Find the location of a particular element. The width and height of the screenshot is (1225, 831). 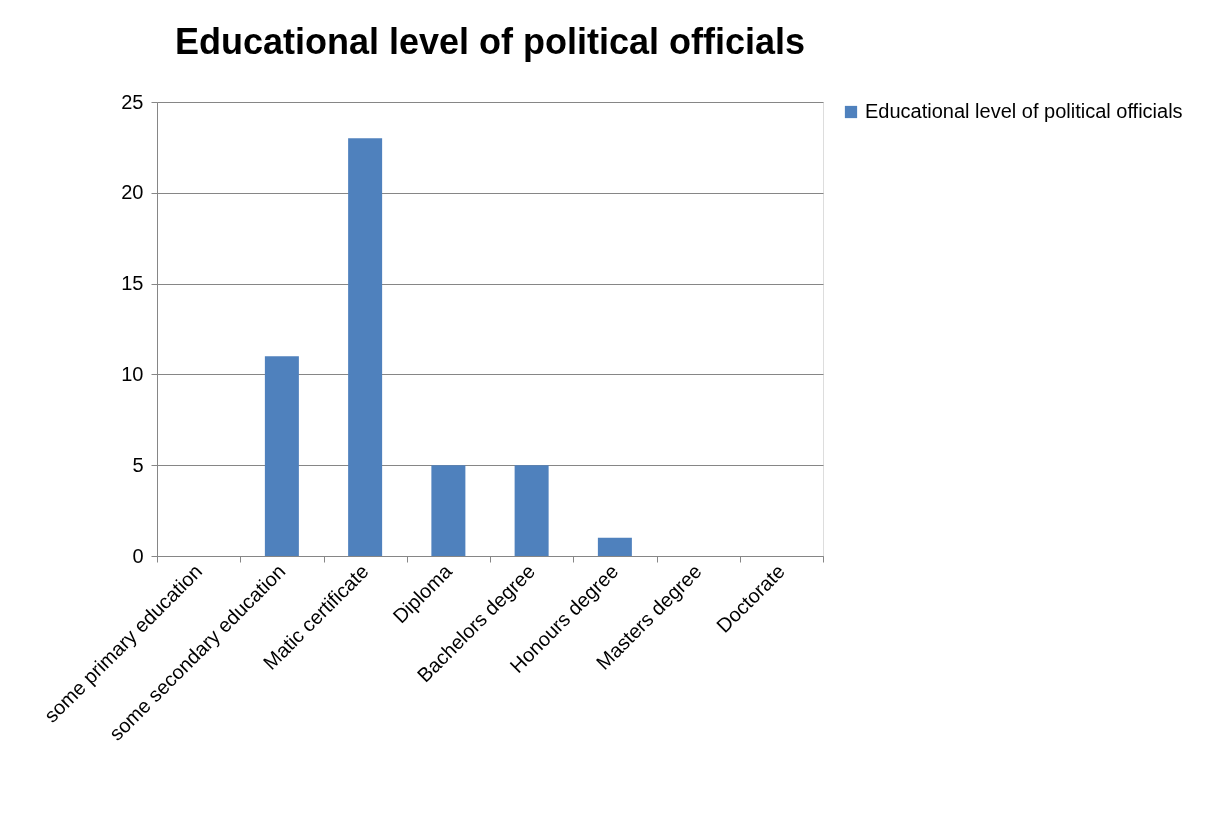

legend-label: Educational level of political officials is located at coordinates (1024, 111).